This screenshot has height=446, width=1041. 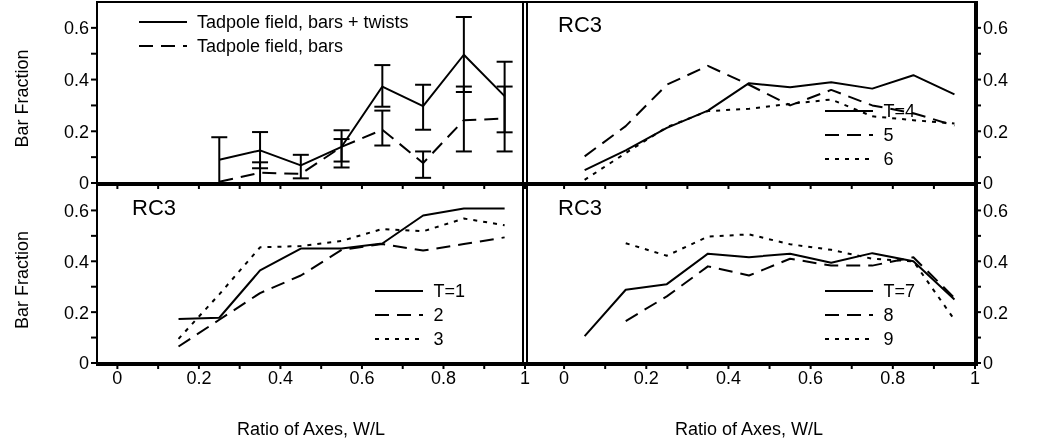 I want to click on legend-label: 8, so click(x=888, y=315).